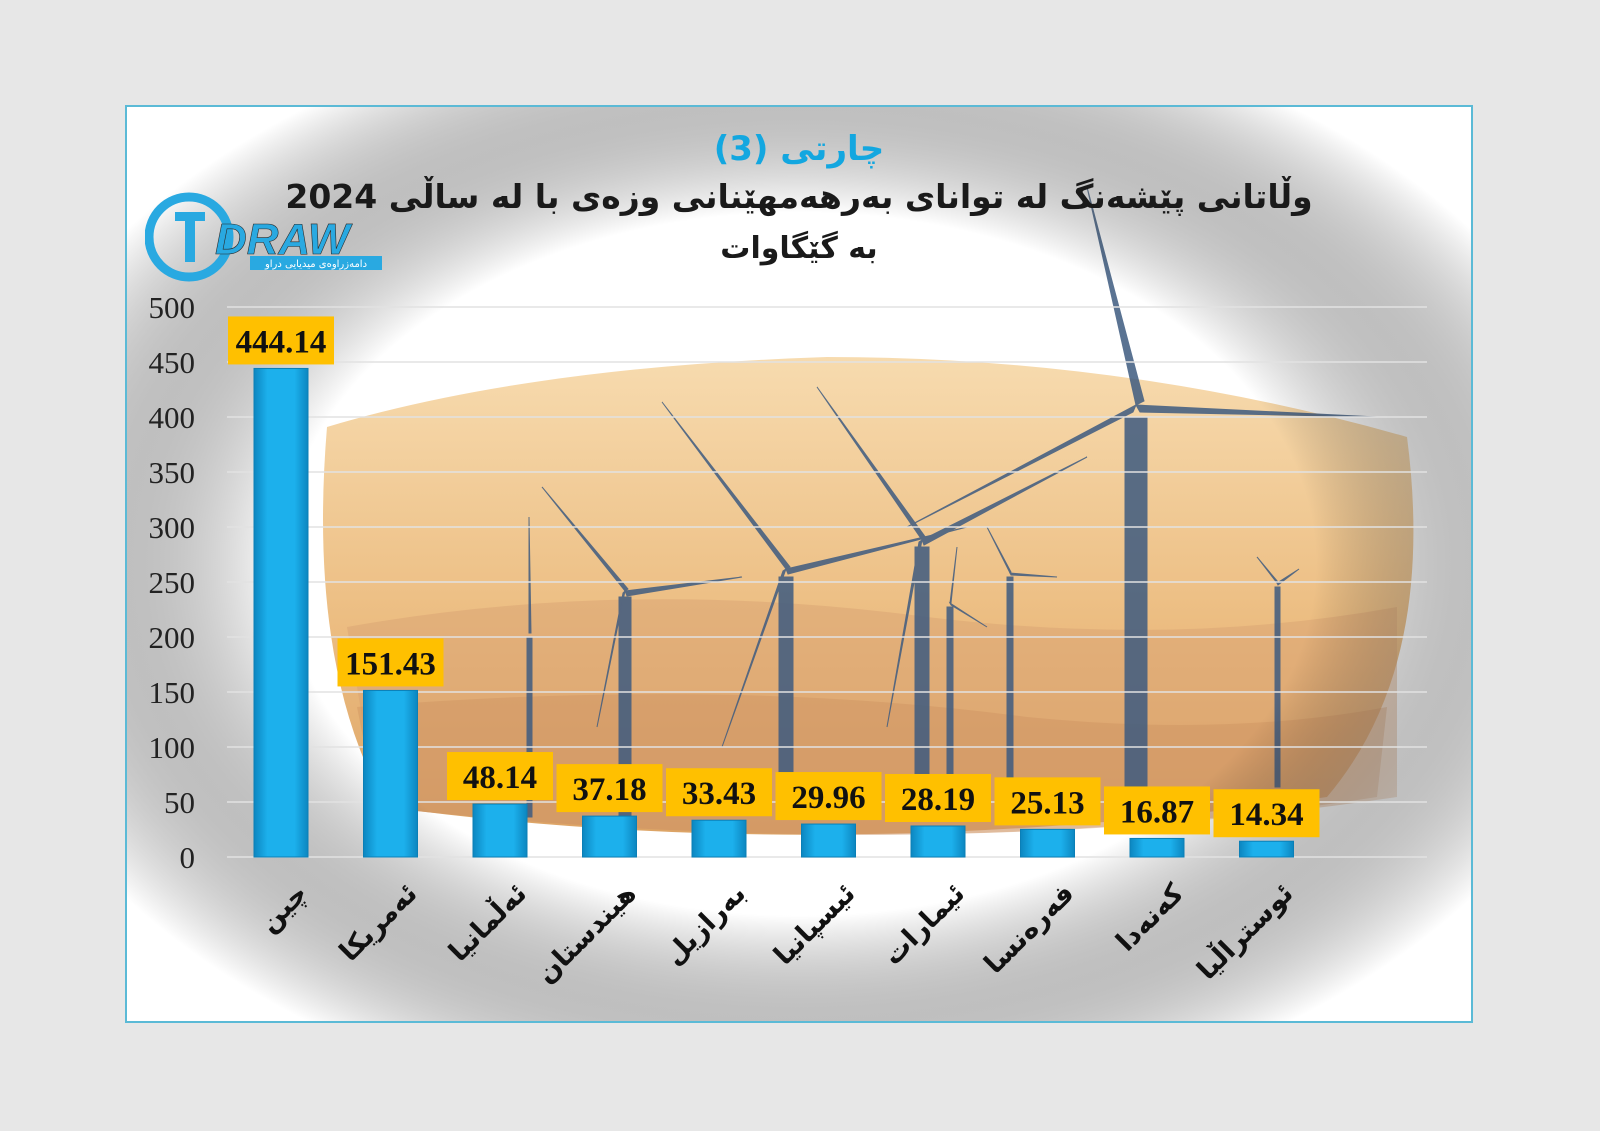  I want to click on y-tick-label: 50, so click(179, 802).